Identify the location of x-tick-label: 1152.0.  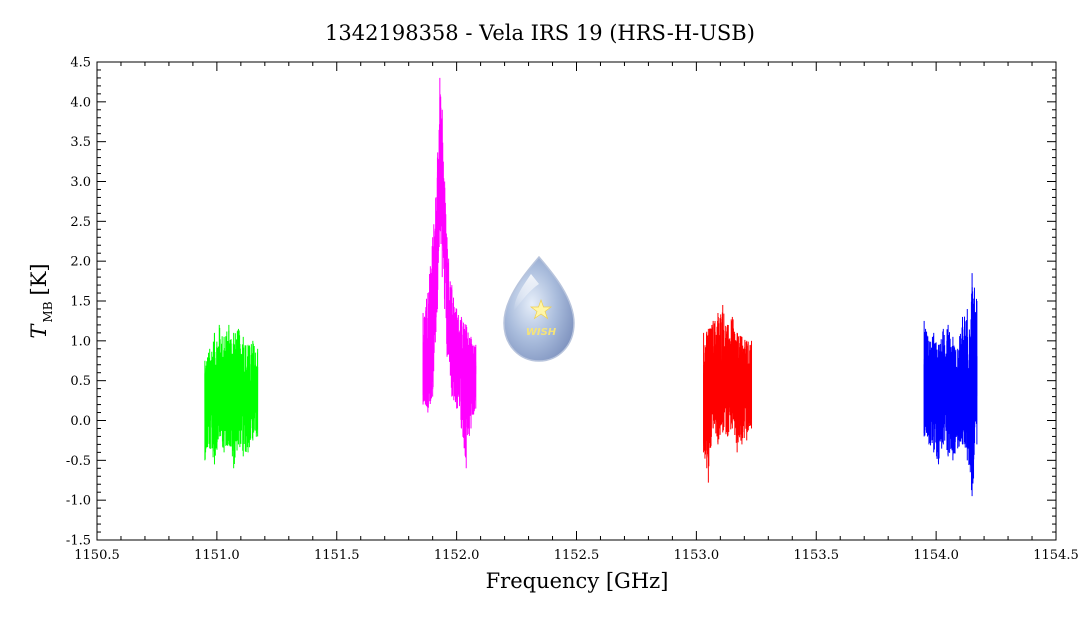
(457, 555).